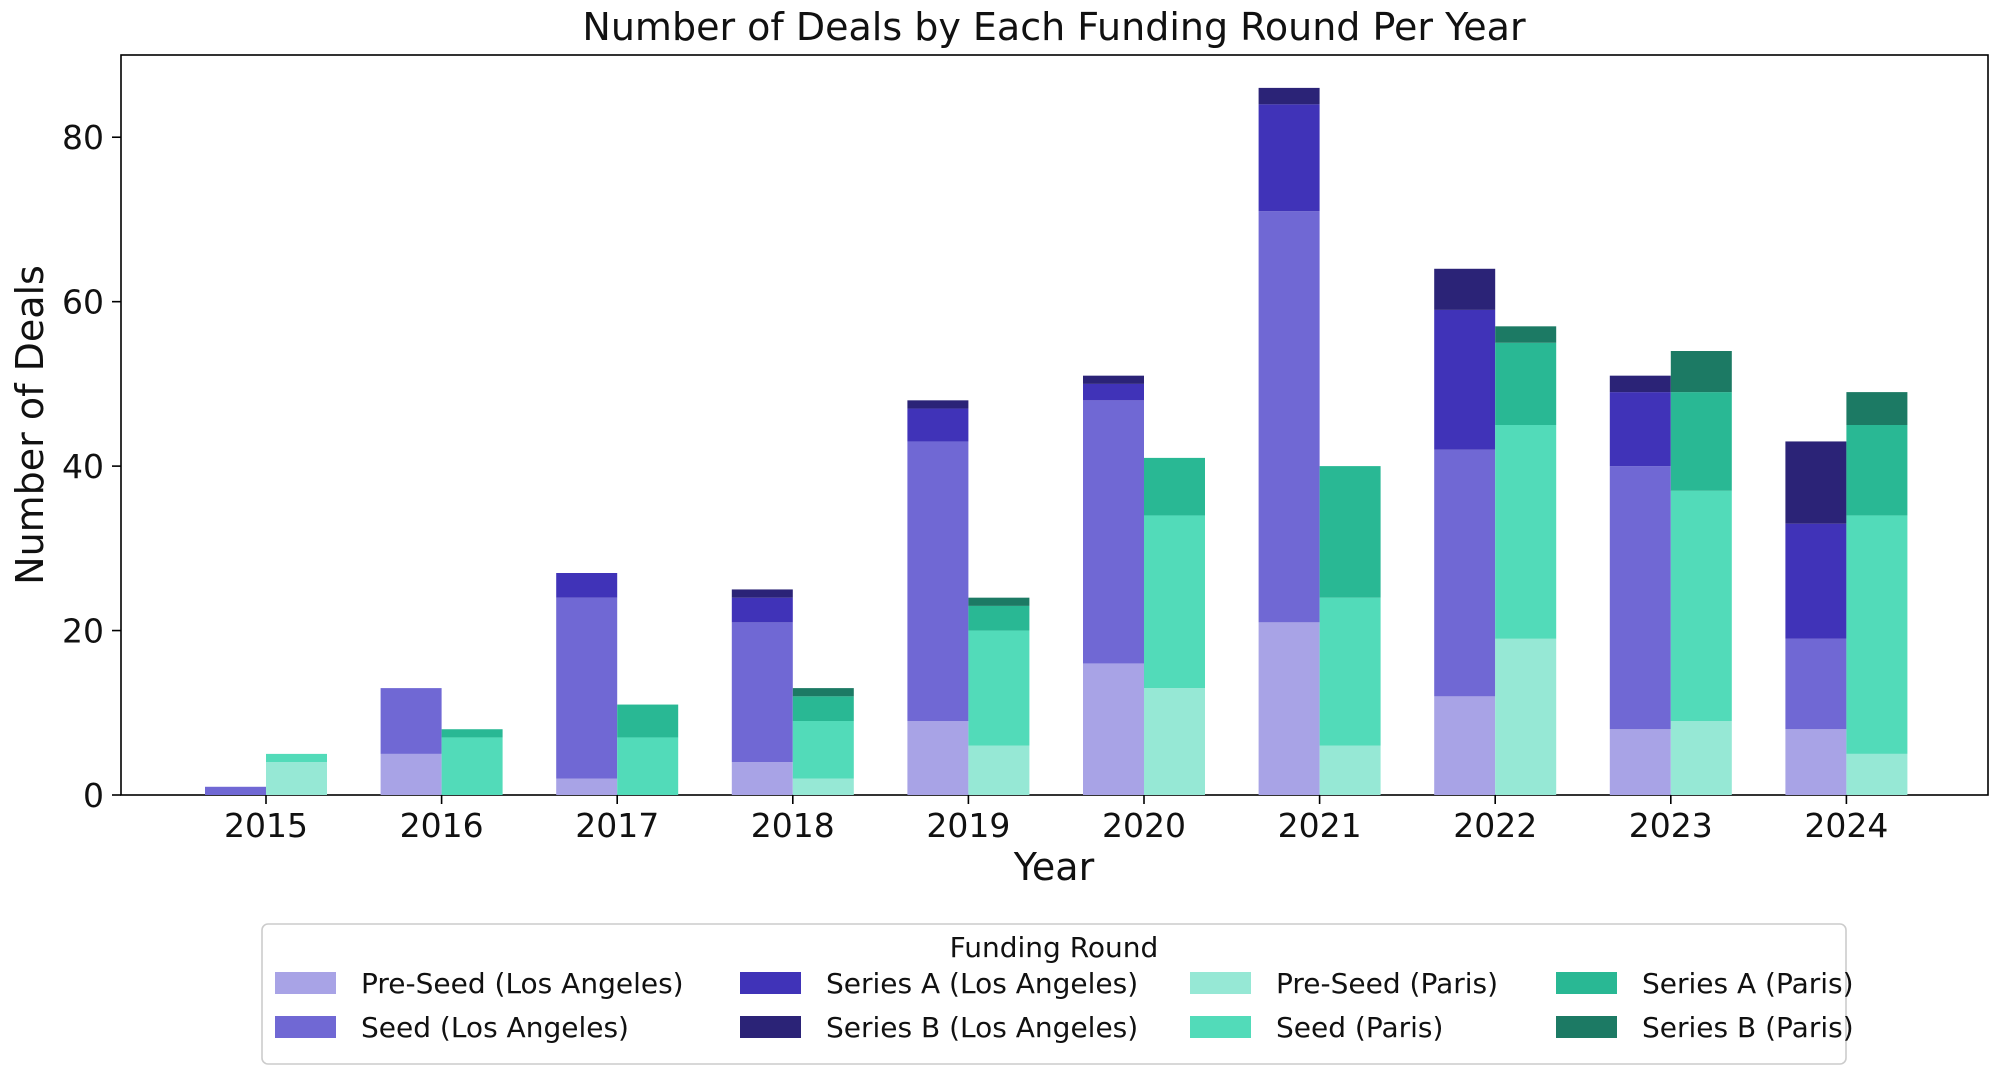 The height and width of the screenshot is (1080, 2000). Describe the element at coordinates (472, 766) in the screenshot. I see `bar-seed-paris-2016` at that location.